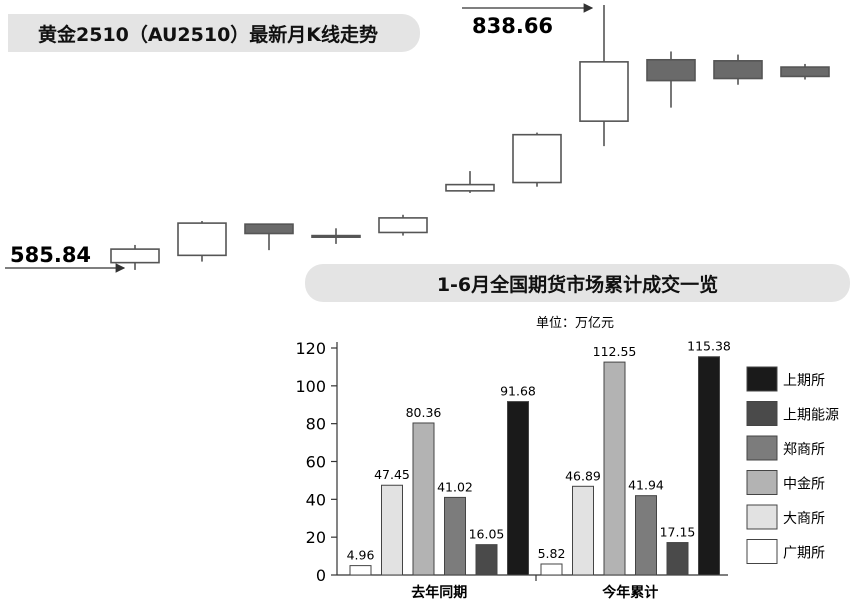  I want to click on bar-value-label: 91.68, so click(518, 391).